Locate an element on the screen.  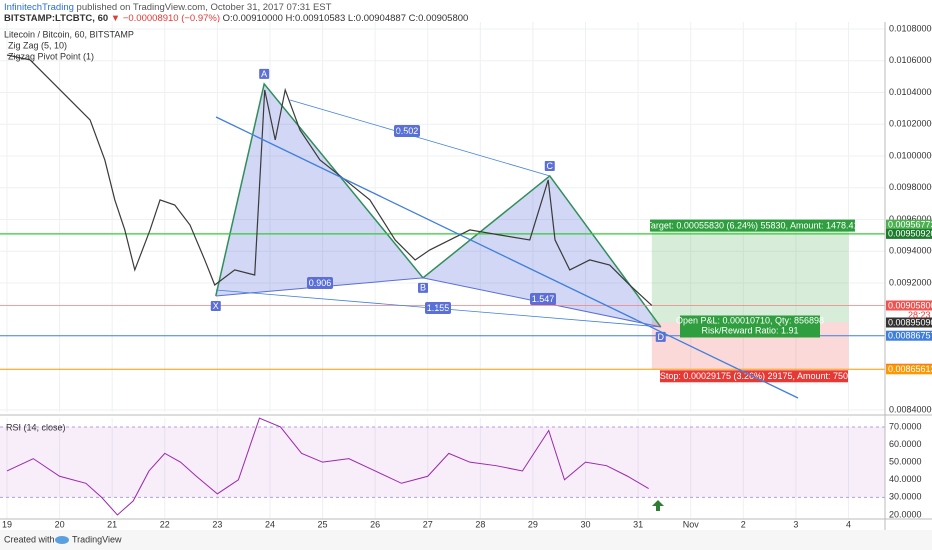
price-label: 0.00886757 is located at coordinates (910, 336).